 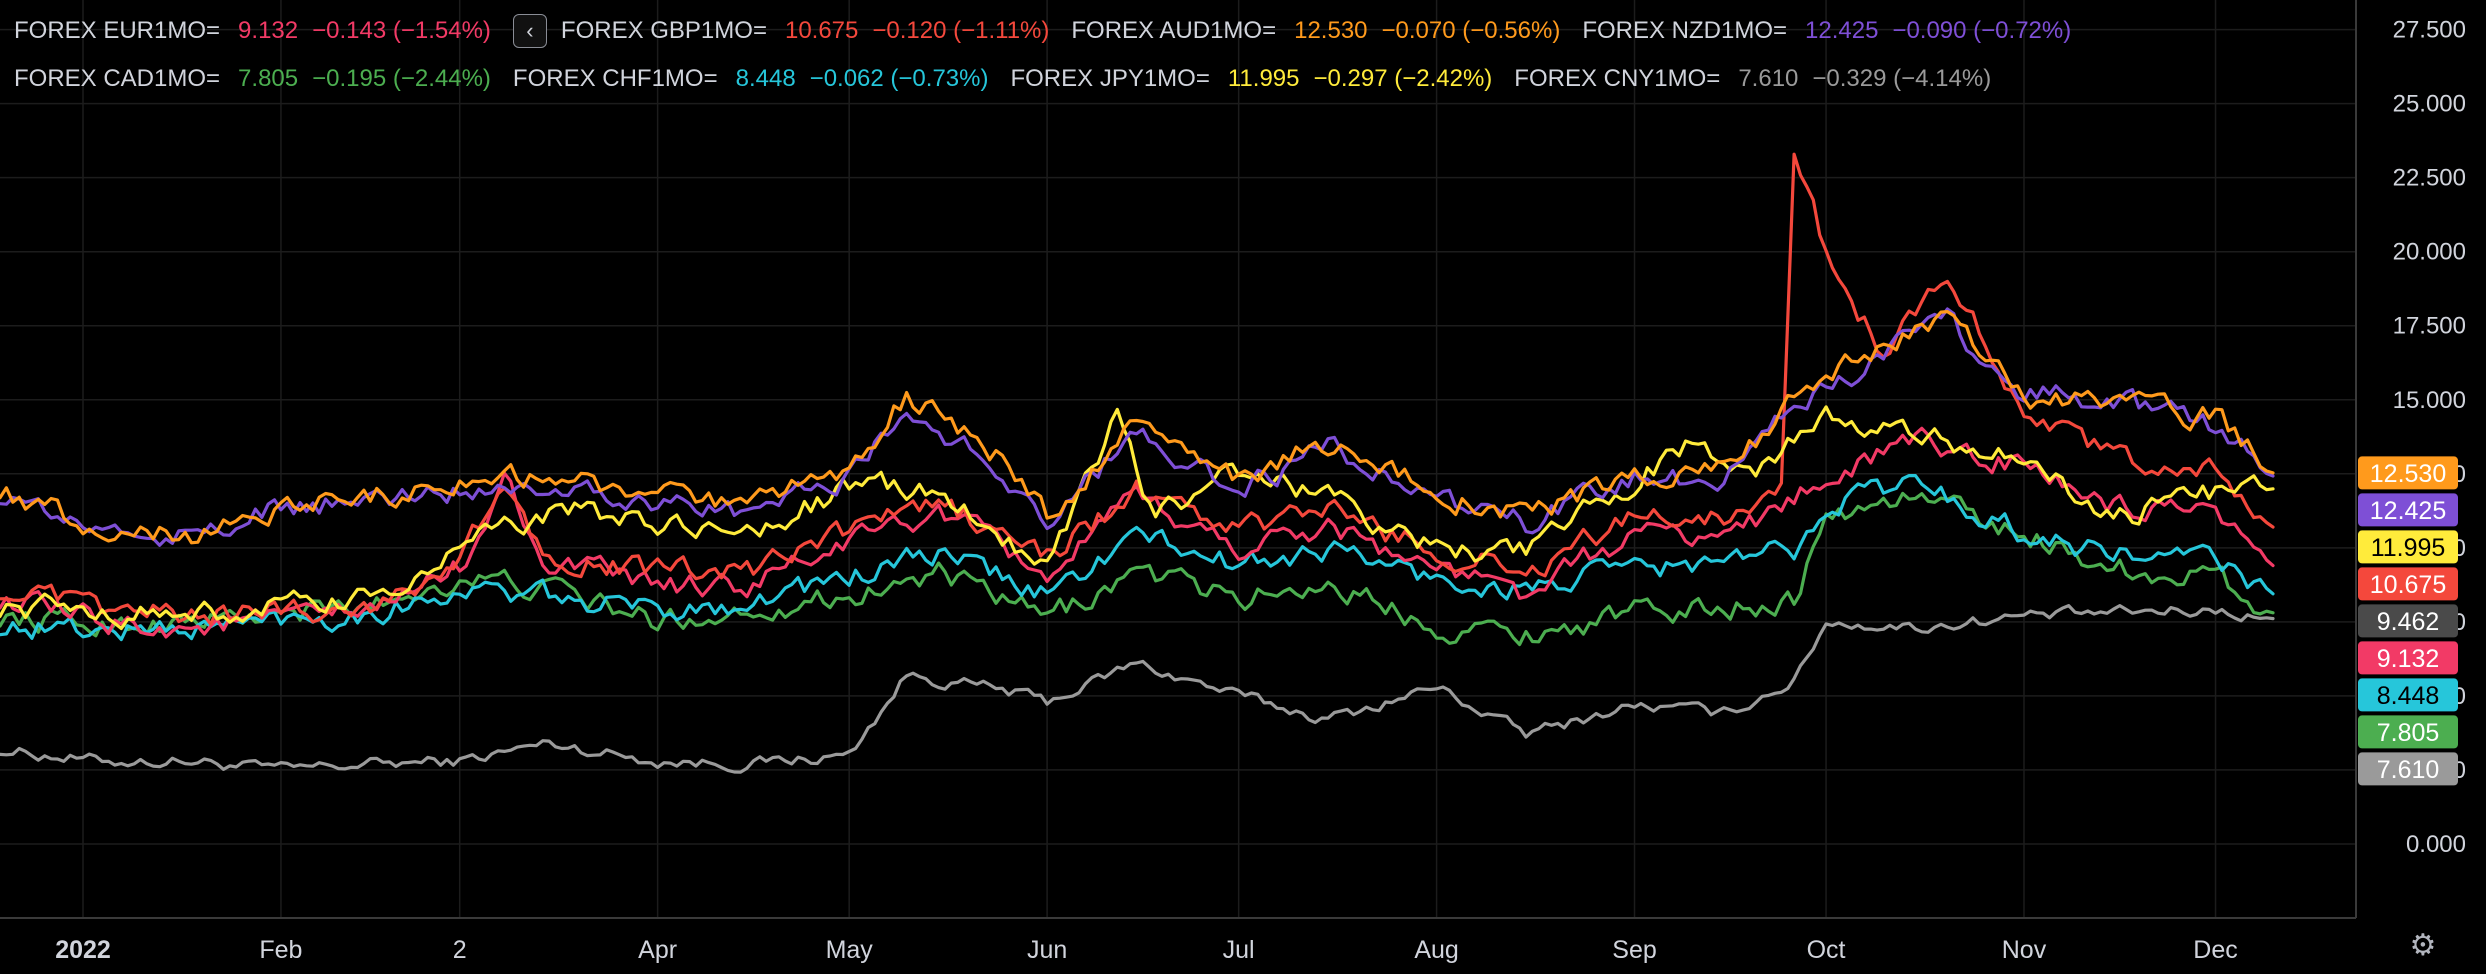 I want to click on legend-item-cad: FOREX CAD1MO= 7.805 −0.195 (−2.44%), so click(x=252, y=79).